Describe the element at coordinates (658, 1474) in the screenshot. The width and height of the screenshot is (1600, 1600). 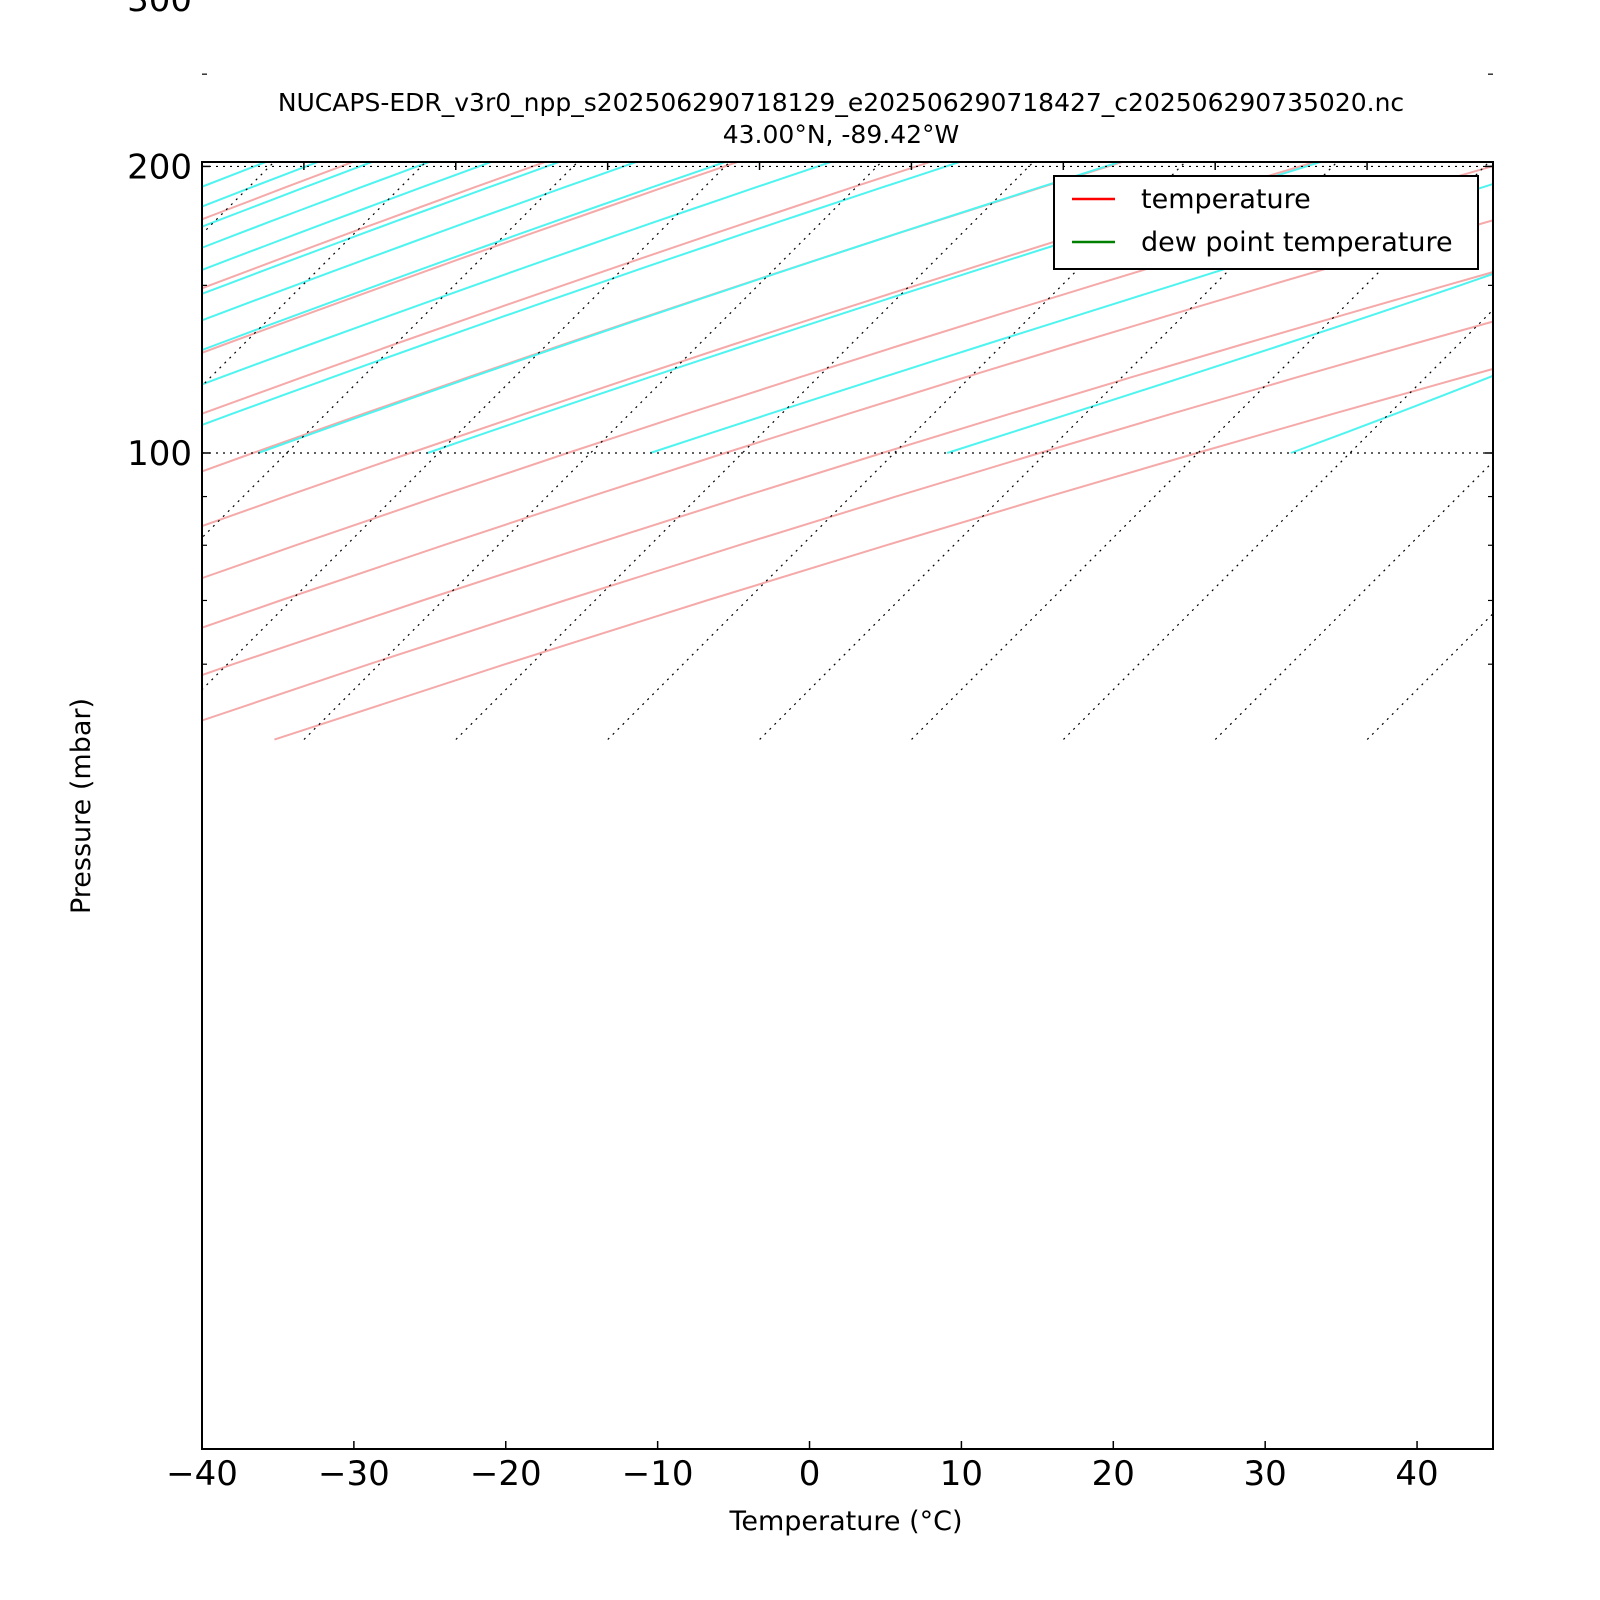
I see `x-tick-label: −10` at that location.